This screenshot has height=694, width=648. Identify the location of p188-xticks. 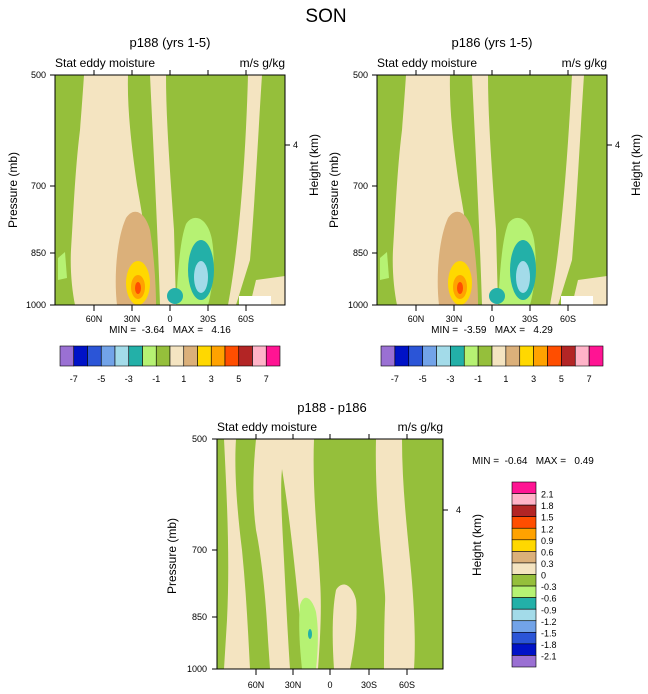
(170, 190).